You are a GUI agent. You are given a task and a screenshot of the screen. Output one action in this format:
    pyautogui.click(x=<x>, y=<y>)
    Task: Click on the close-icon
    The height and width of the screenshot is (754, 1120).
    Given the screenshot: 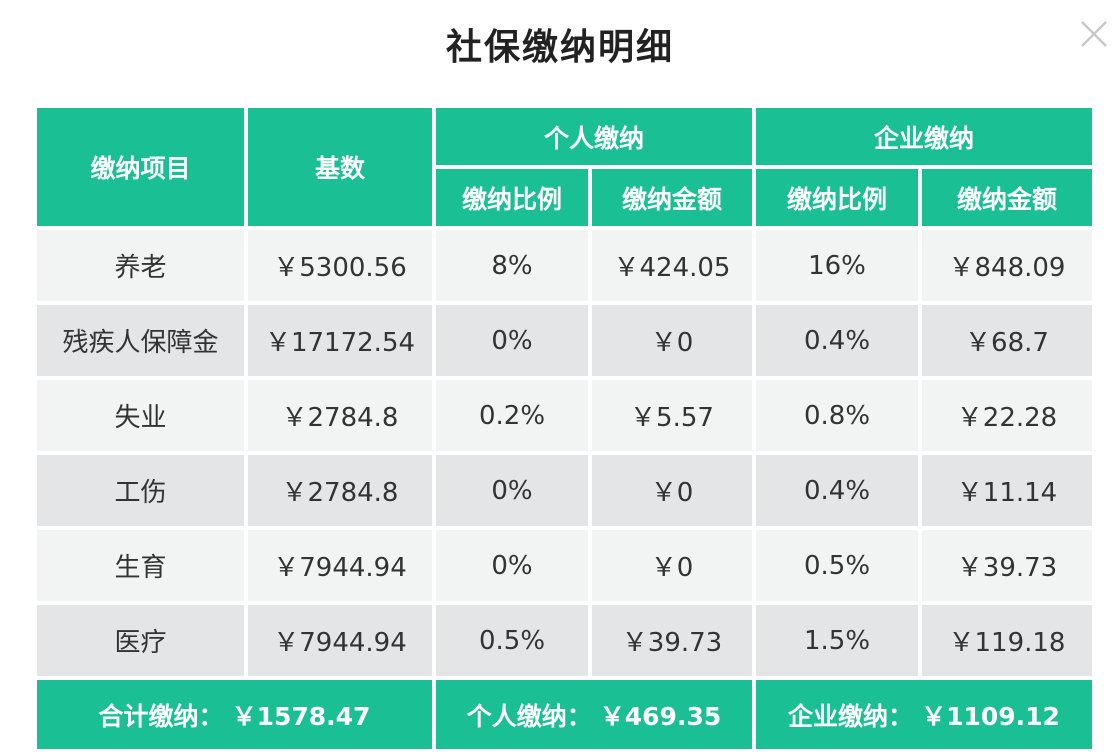 What is the action you would take?
    pyautogui.click(x=1094, y=34)
    